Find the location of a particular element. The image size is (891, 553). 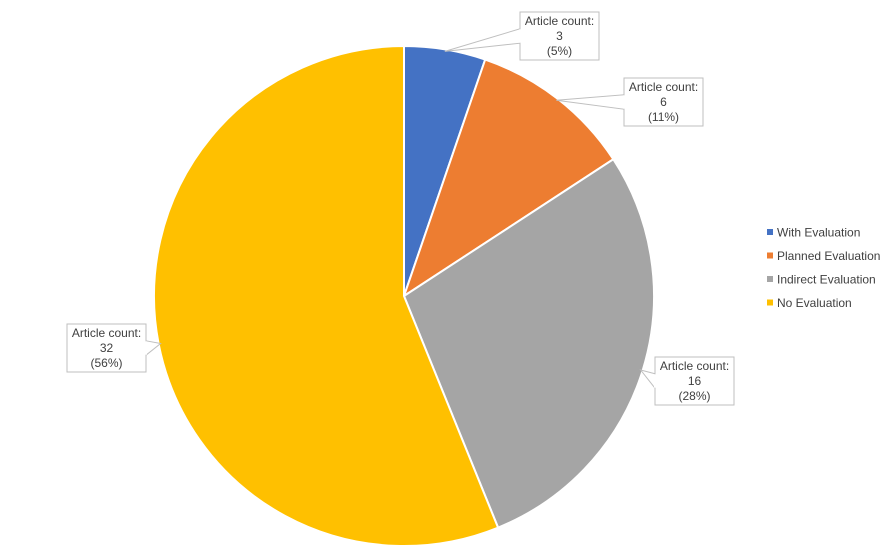

legend-label: No Evaluation is located at coordinates (814, 303).